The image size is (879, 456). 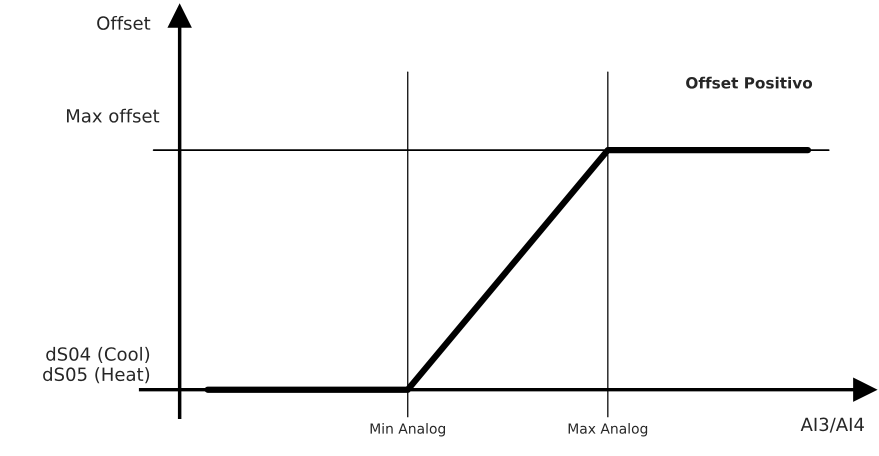 What do you see at coordinates (749, 82) in the screenshot?
I see `text: Offset Positivo` at bounding box center [749, 82].